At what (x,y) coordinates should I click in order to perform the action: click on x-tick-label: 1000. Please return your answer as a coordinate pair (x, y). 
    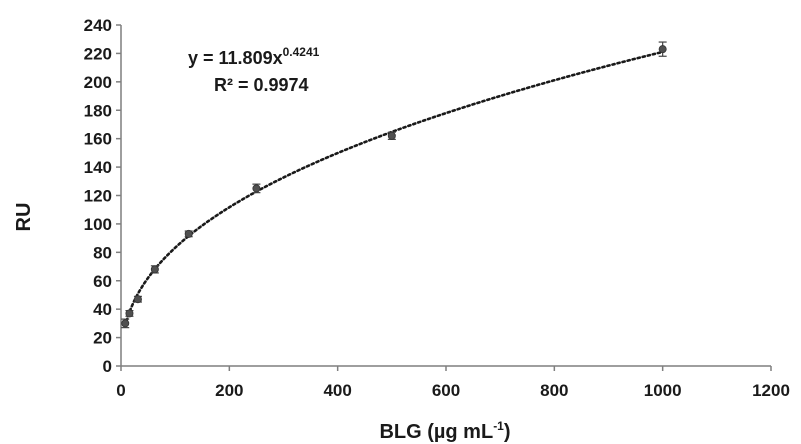
    Looking at the image, I should click on (663, 390).